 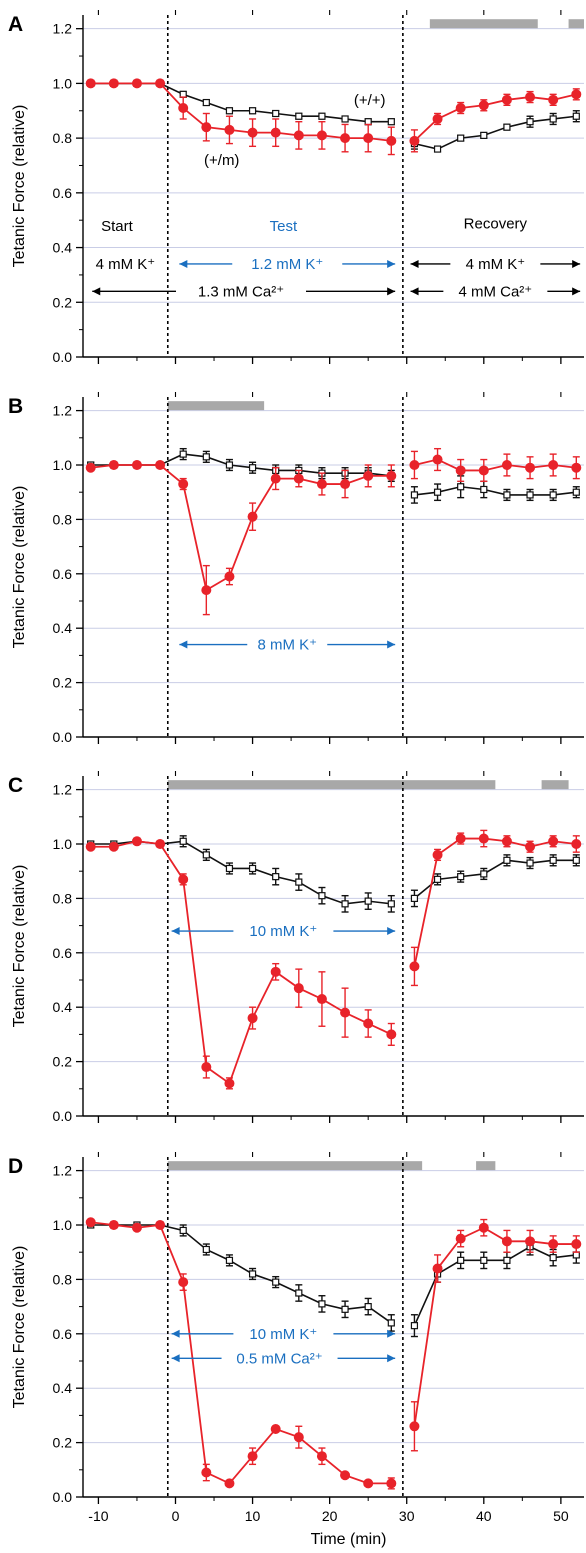 I want to click on x-tick-label: 50, so click(x=561, y=1516).